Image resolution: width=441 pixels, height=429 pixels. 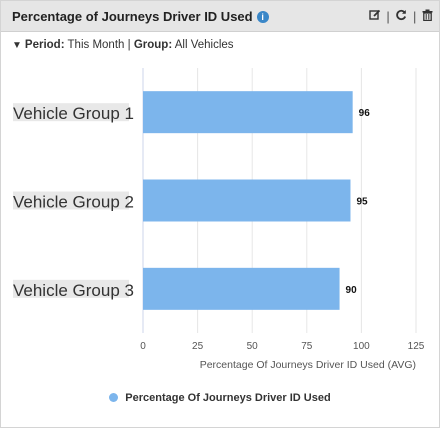 I want to click on info-icon: i, so click(x=262, y=17).